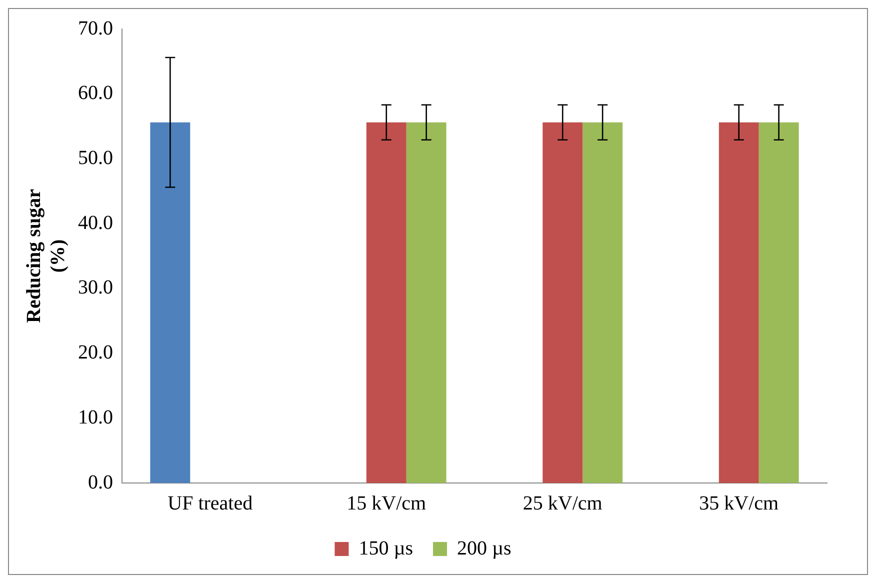 The width and height of the screenshot is (878, 585). What do you see at coordinates (95, 417) in the screenshot?
I see `y-tick-label: 10.0` at bounding box center [95, 417].